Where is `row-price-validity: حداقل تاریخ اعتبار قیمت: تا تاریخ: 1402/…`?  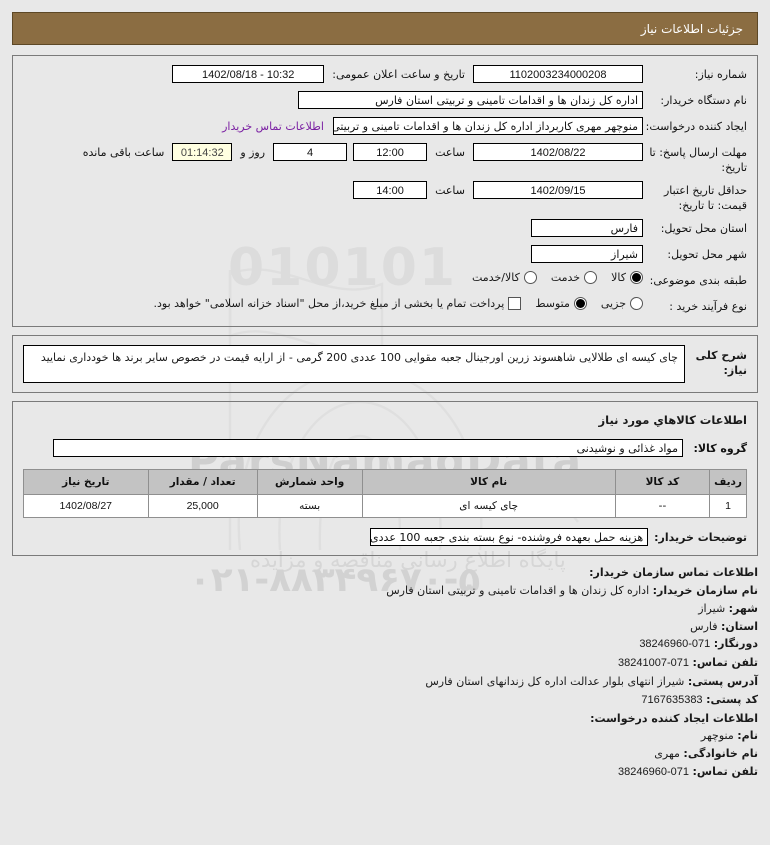 row-price-validity: حداقل تاریخ اعتبار قیمت: تا تاریخ: 1402/… is located at coordinates (385, 197).